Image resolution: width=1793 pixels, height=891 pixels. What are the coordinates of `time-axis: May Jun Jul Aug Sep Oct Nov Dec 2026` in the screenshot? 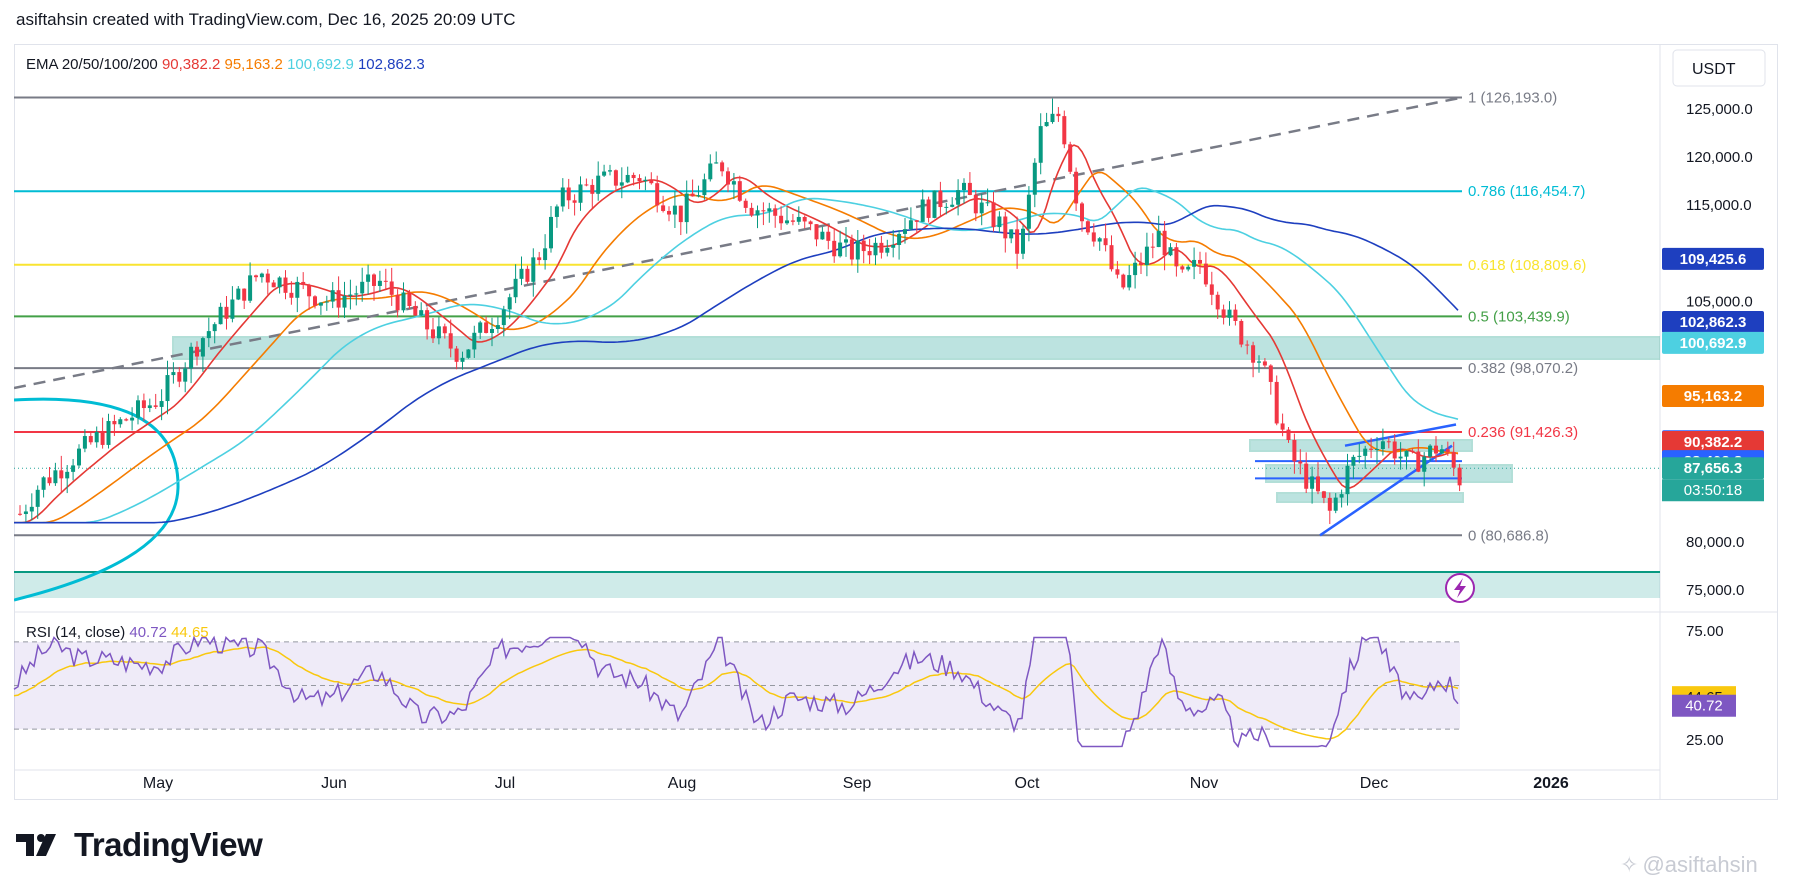 It's located at (856, 783).